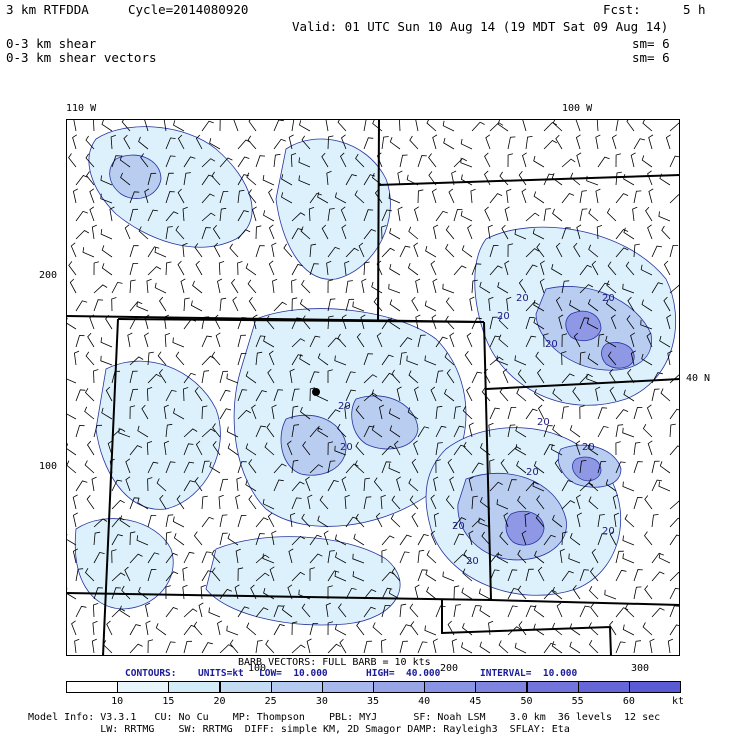 This screenshot has width=740, height=740. What do you see at coordinates (583, 326) in the screenshot?
I see `shade-dark-east-a` at bounding box center [583, 326].